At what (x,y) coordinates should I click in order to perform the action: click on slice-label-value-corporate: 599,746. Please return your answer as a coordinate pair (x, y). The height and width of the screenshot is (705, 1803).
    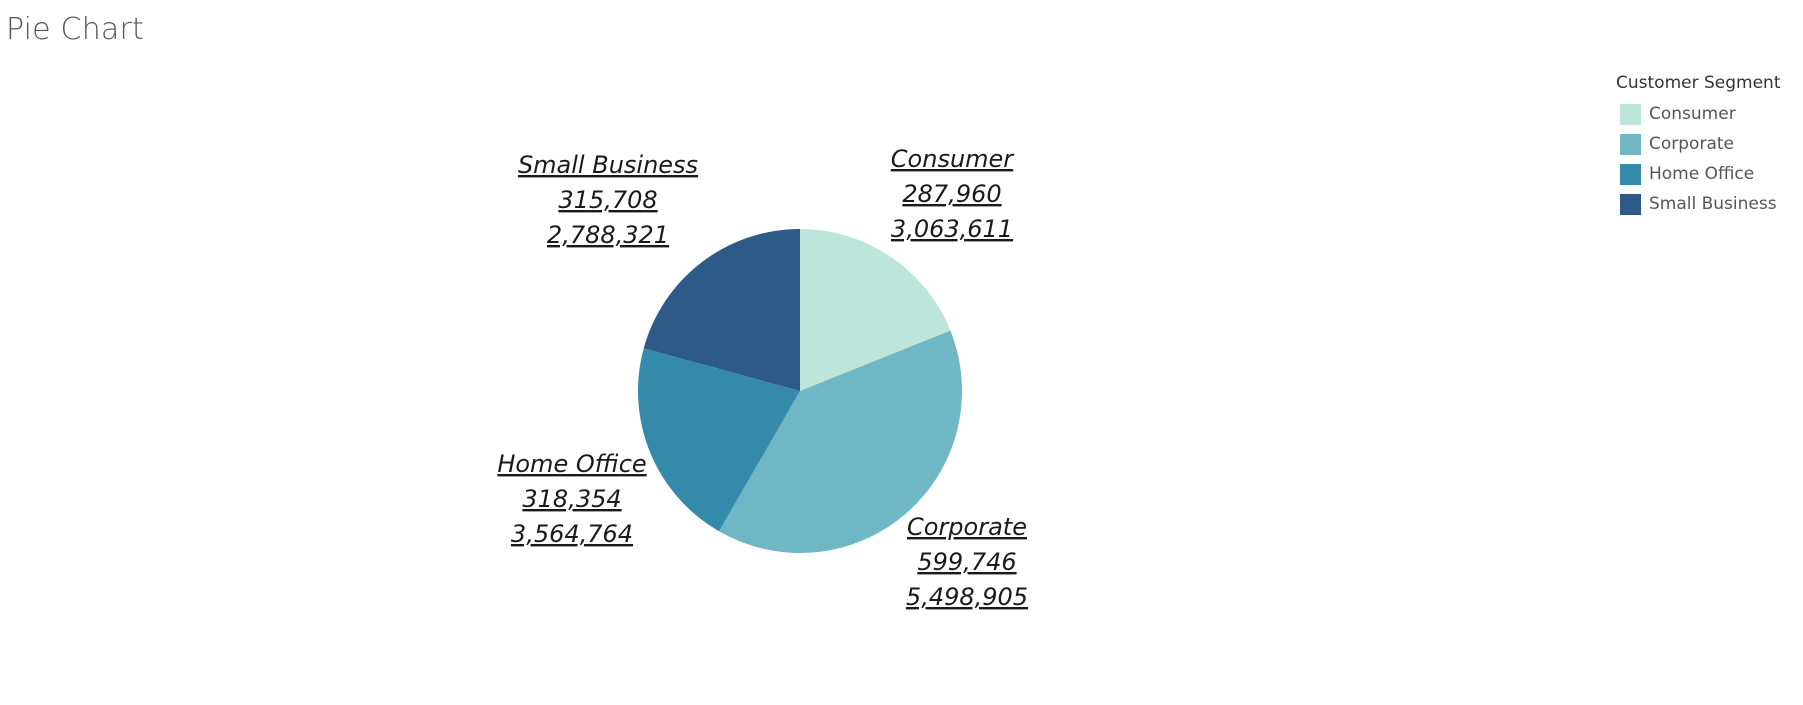
    Looking at the image, I should click on (966, 562).